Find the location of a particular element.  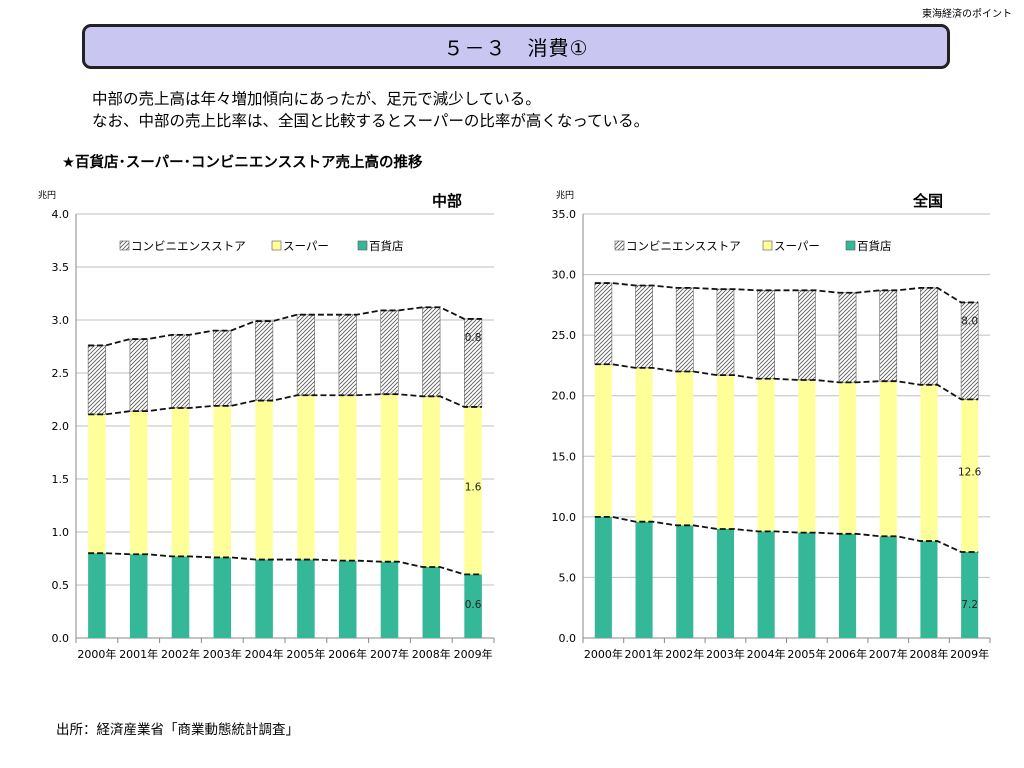

x-tick-label: 2009年 is located at coordinates (473, 654).